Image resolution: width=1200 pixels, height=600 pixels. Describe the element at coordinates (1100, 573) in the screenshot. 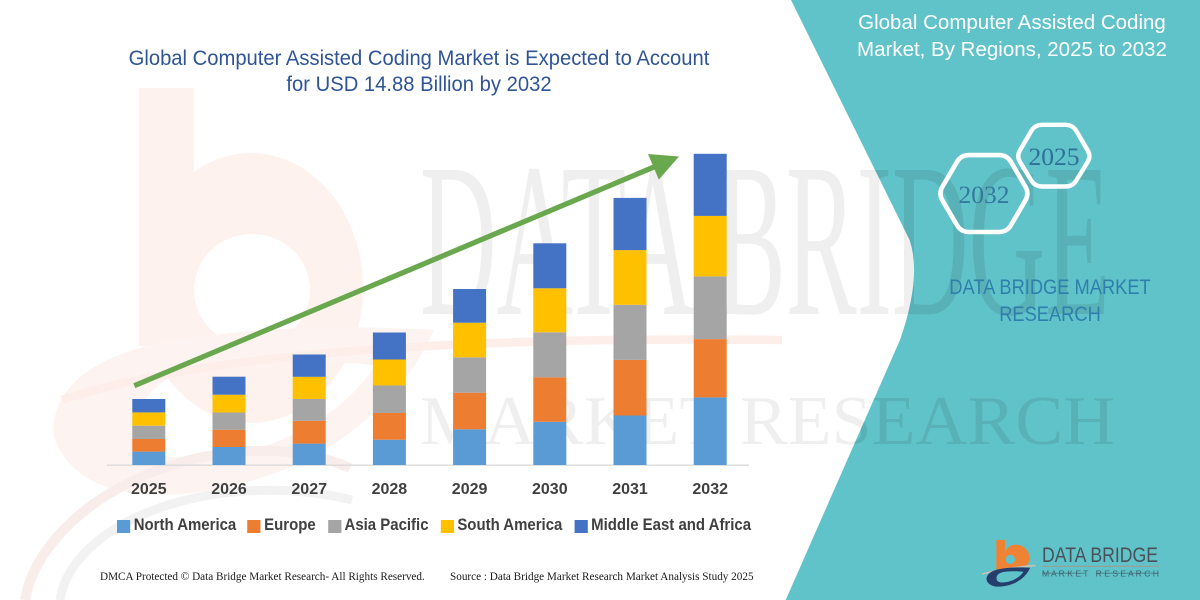

I see `svg-text: M A R K E T R E S E A R C H` at that location.